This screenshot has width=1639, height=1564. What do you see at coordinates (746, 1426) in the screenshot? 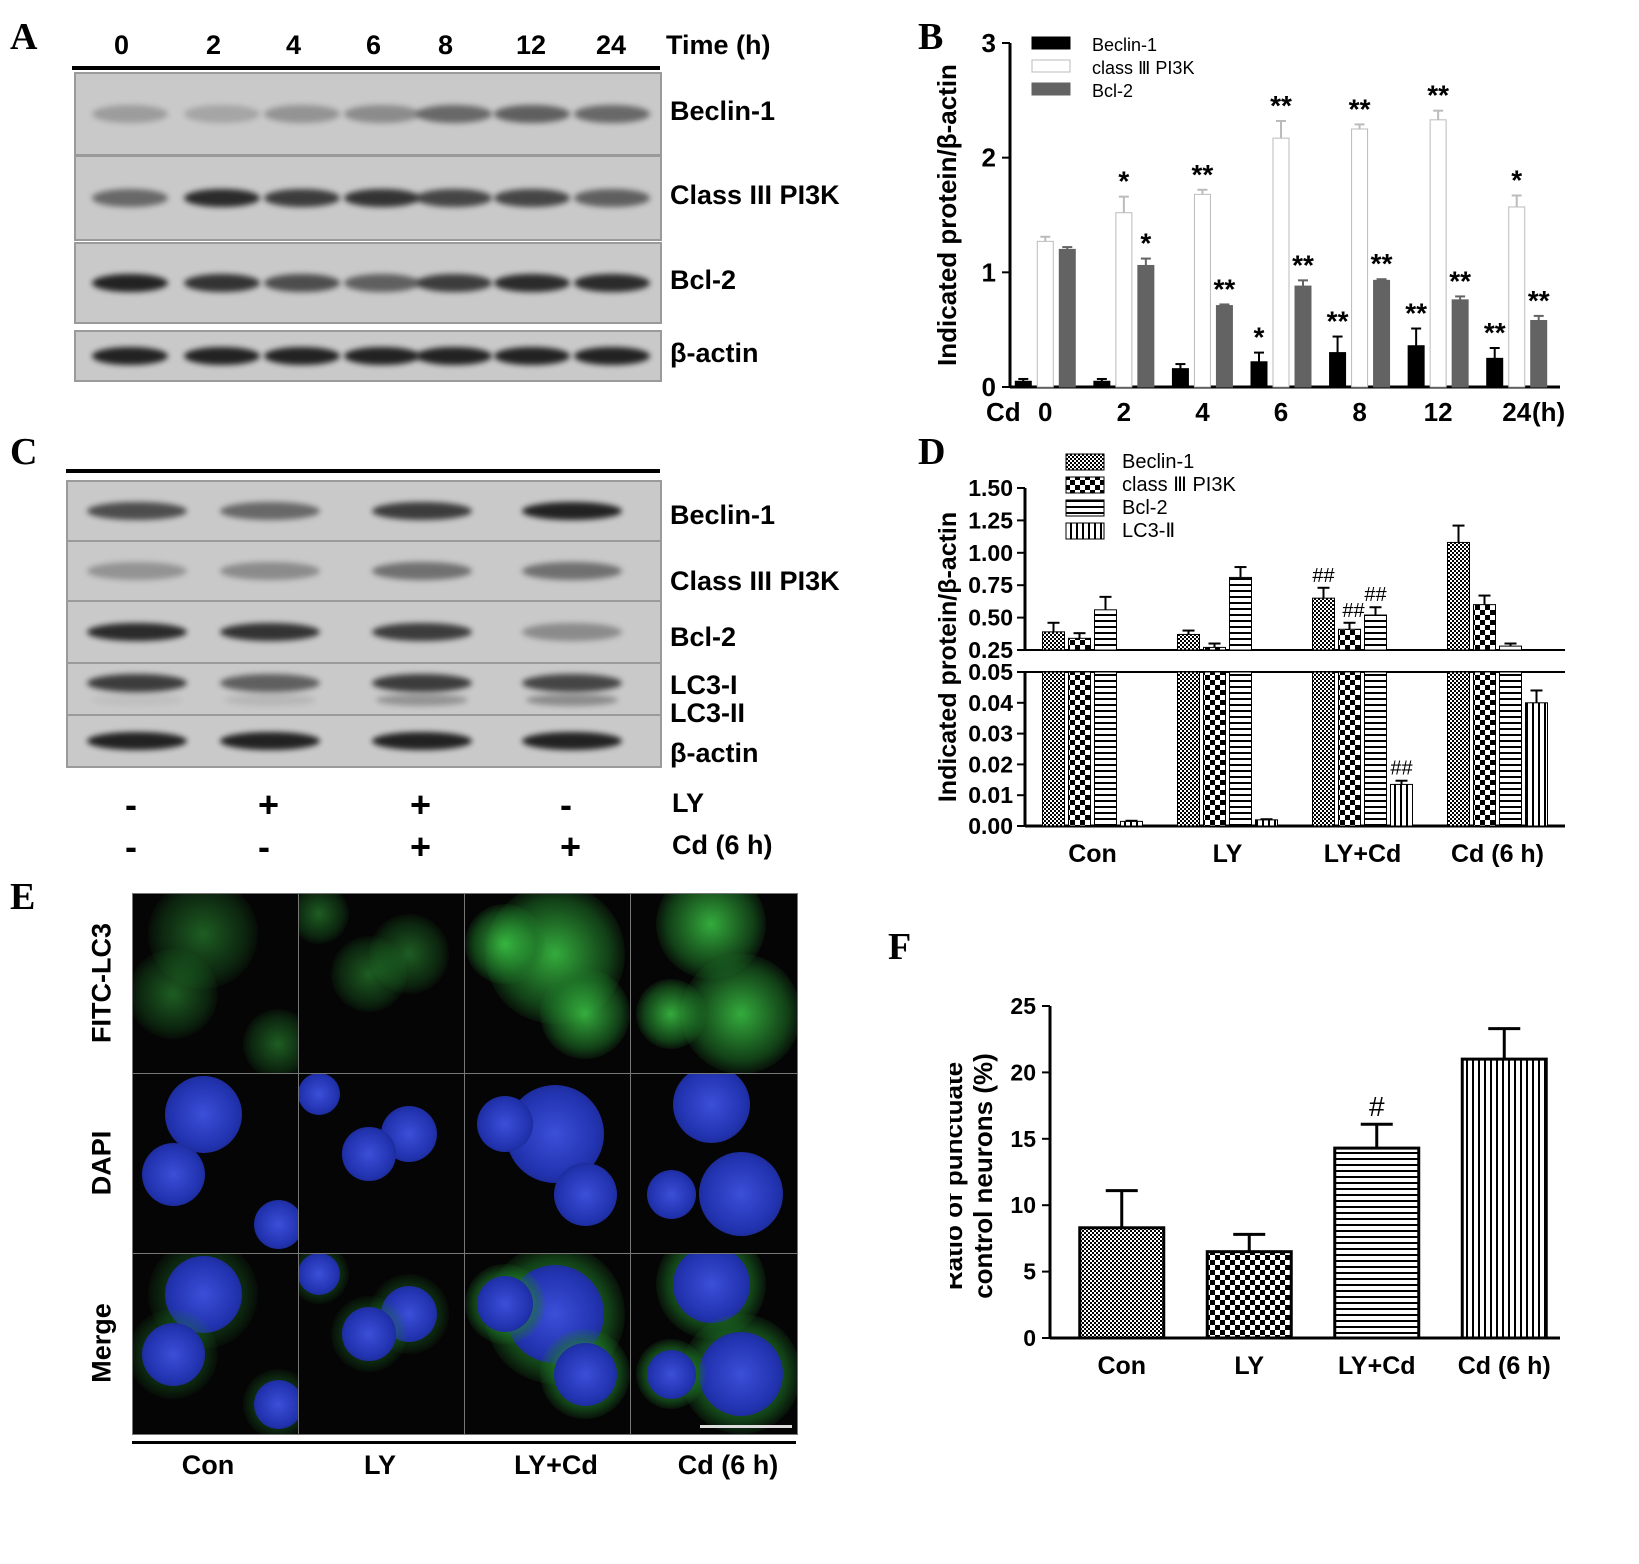
I see `scale-bar` at bounding box center [746, 1426].